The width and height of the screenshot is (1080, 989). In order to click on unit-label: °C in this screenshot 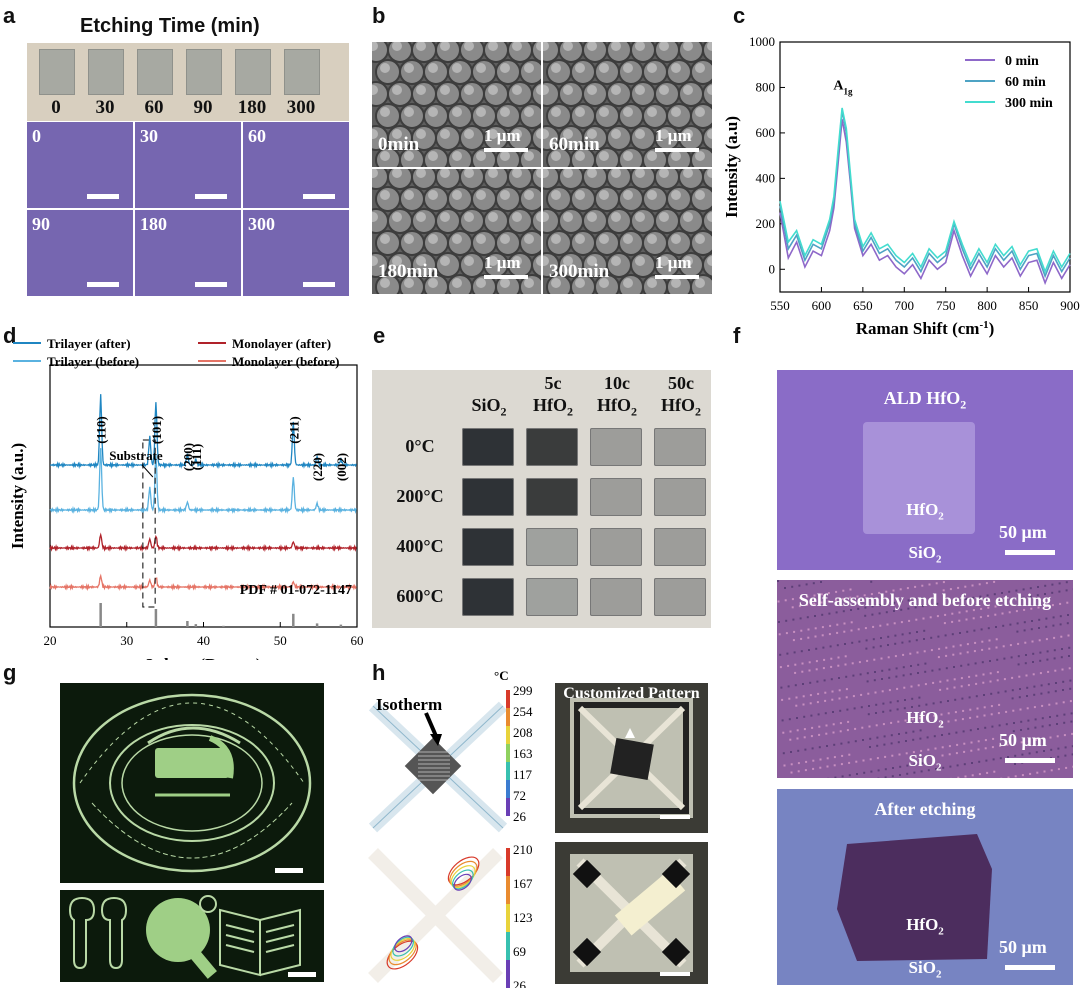, I will do `click(501, 675)`.